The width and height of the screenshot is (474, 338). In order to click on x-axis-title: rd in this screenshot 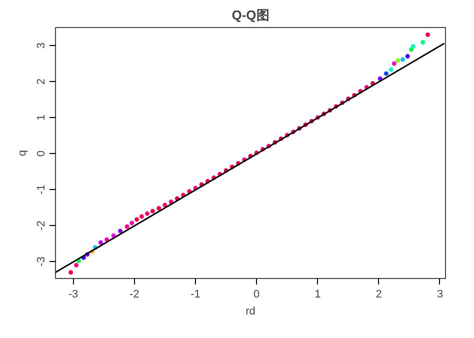, I will do `click(251, 312)`.